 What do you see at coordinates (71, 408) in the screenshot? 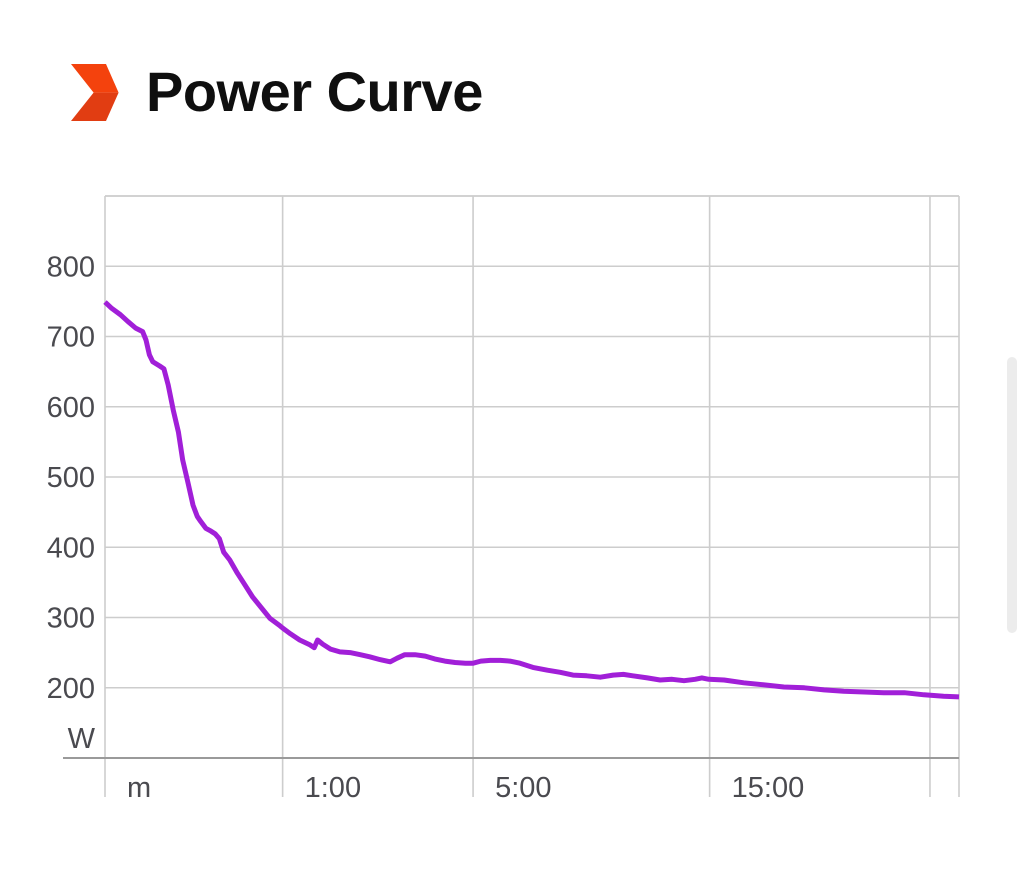
I see `y-tick-label-600: 600` at bounding box center [71, 408].